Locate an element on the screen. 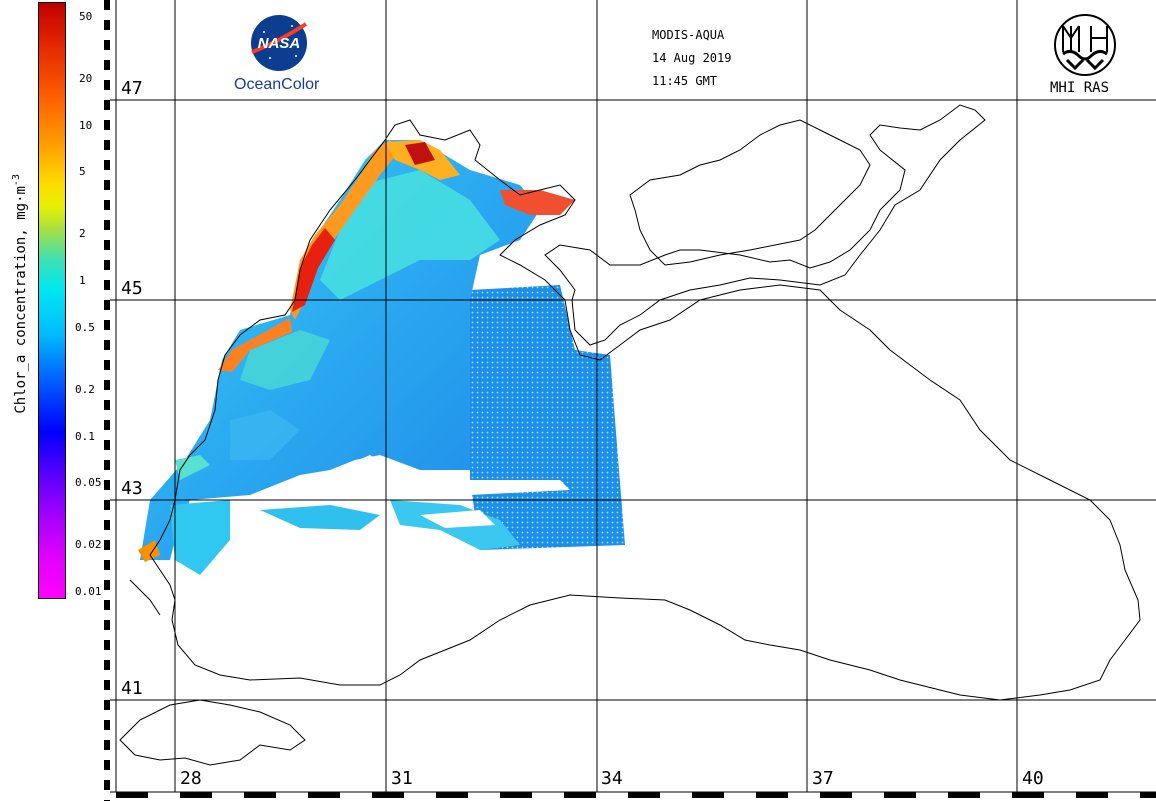  svg-text: NASA is located at coordinates (279, 43).